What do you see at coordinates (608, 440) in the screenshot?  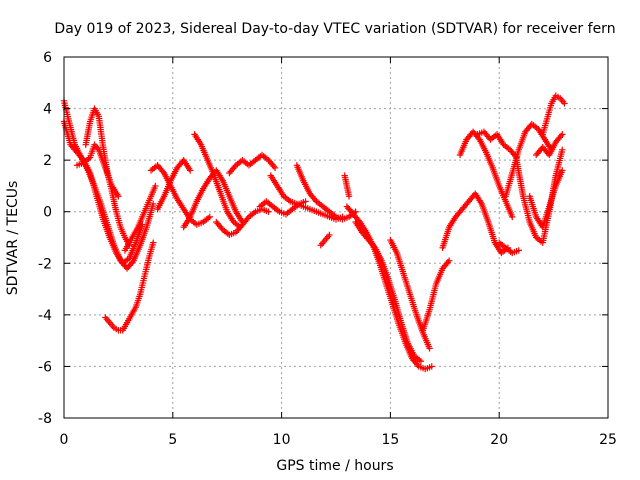 I see `x-tick-label: 25` at bounding box center [608, 440].